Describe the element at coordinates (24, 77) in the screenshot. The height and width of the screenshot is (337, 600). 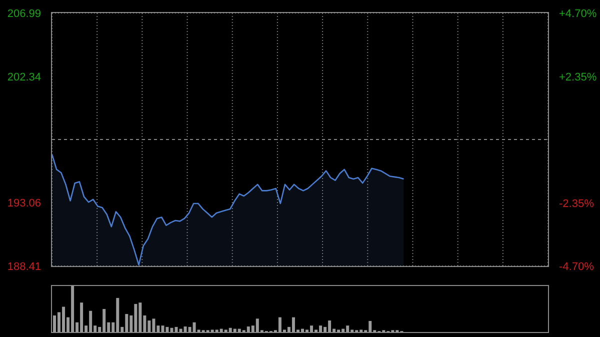
I see `y-tick-label: 202.34` at that location.